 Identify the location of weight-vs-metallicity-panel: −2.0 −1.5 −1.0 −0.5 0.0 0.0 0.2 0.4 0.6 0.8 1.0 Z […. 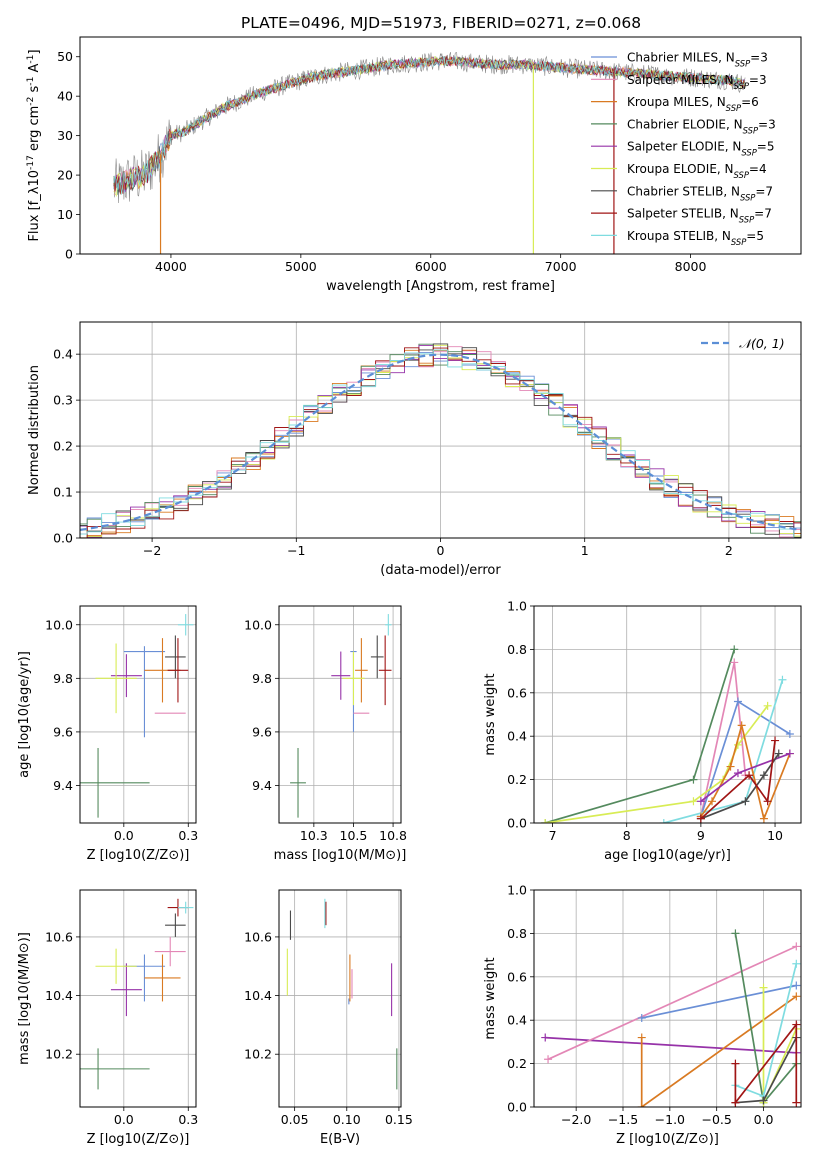
(642, 1015).